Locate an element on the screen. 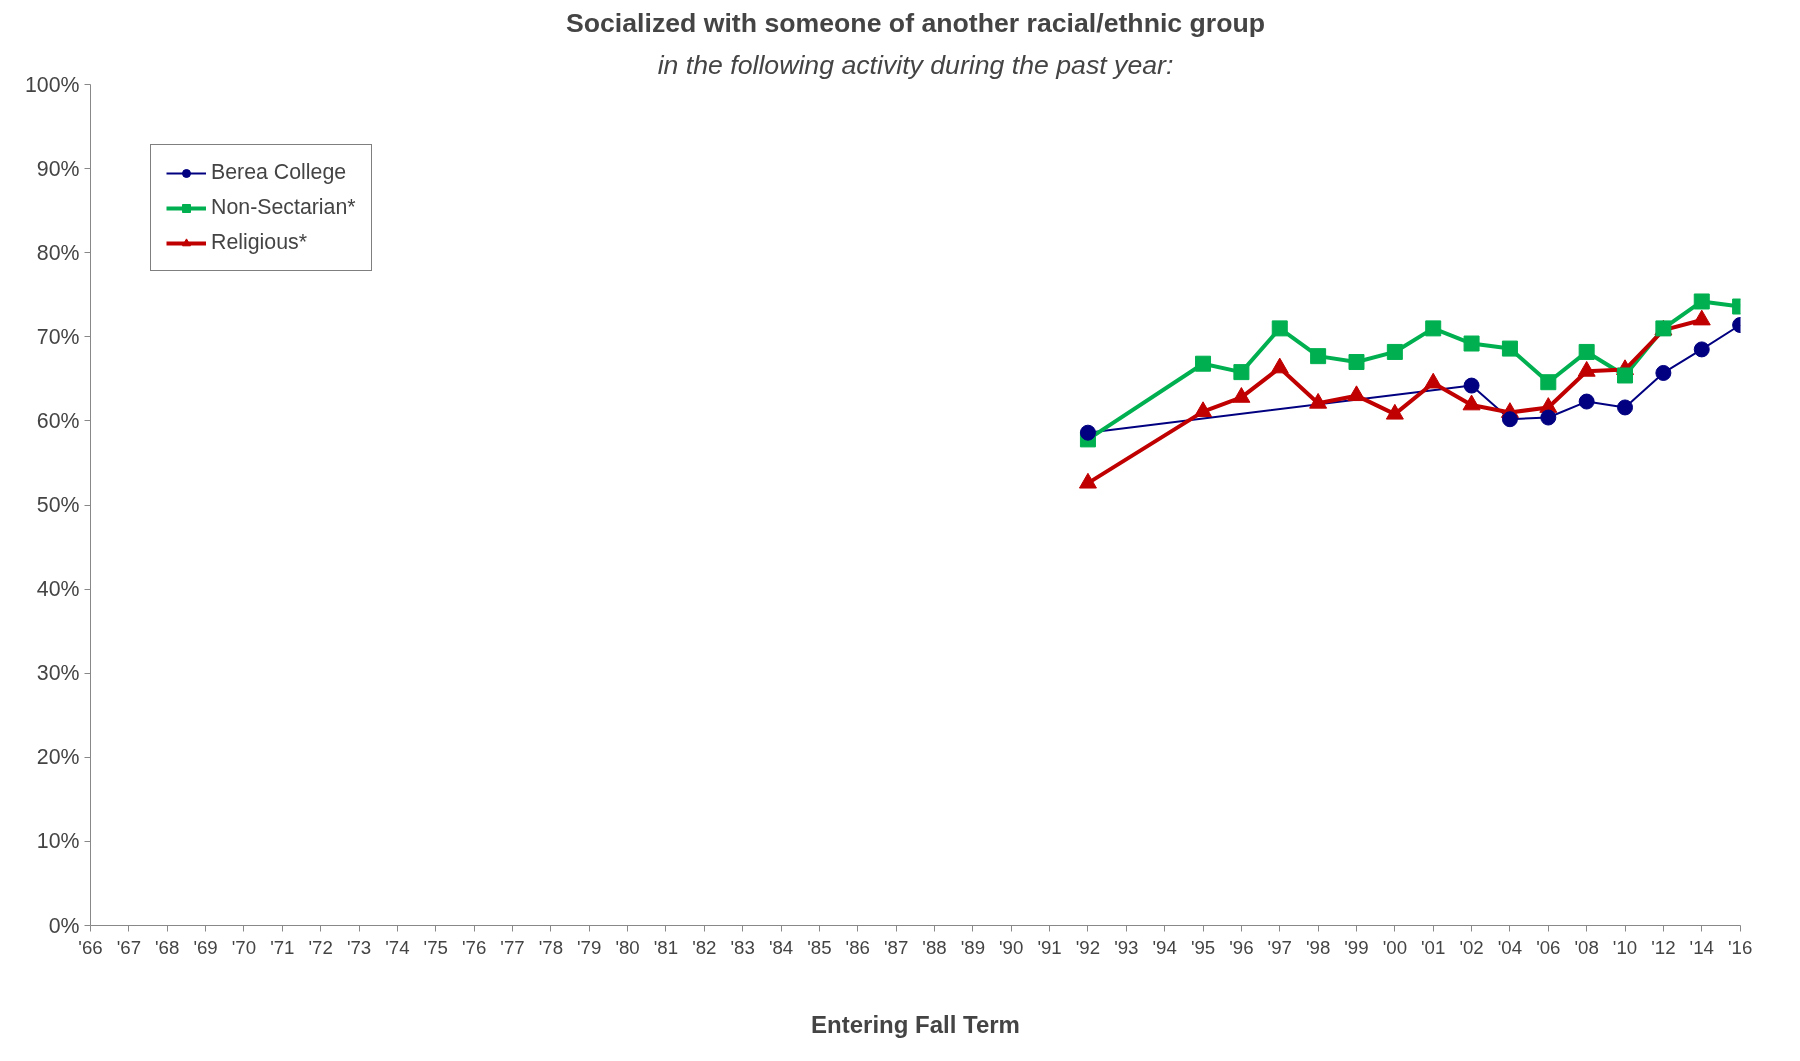 Image resolution: width=1800 pixels, height=1061 pixels. y-tick-label: 20% is located at coordinates (58, 757).